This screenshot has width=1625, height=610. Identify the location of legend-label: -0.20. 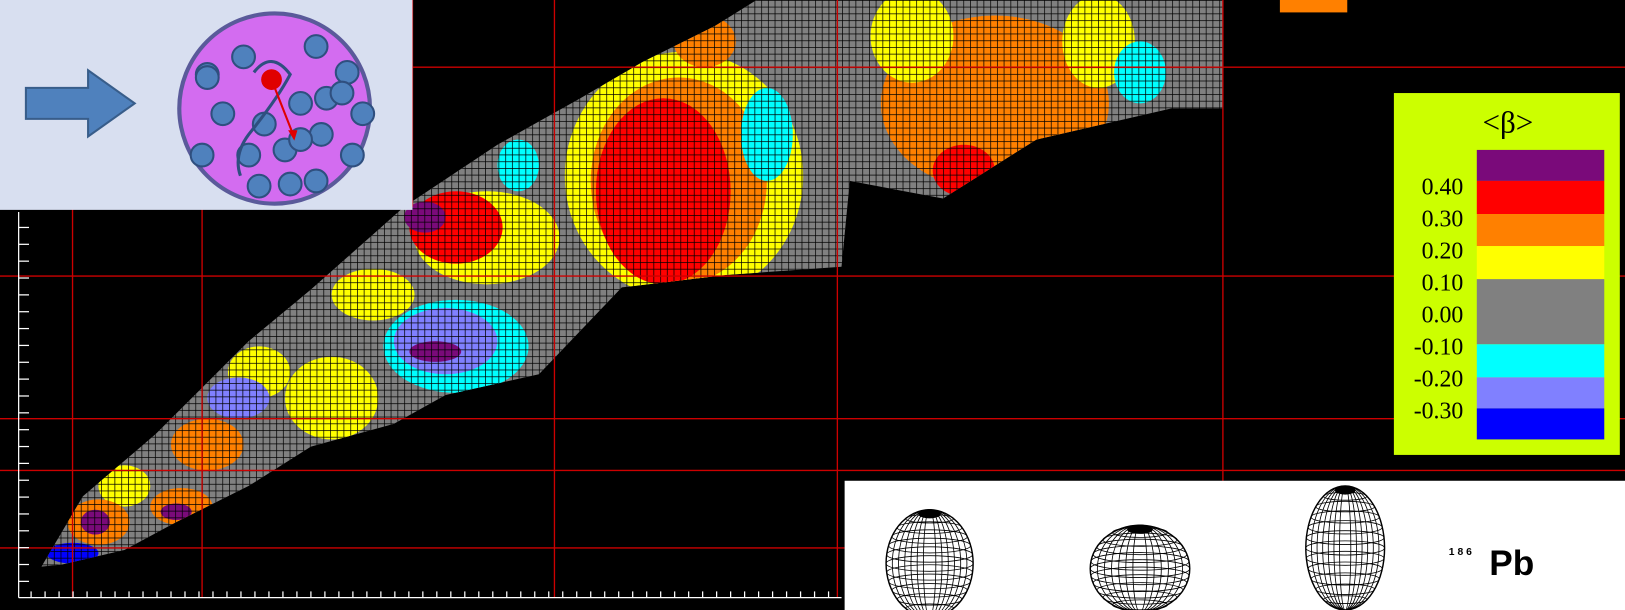
(1439, 380).